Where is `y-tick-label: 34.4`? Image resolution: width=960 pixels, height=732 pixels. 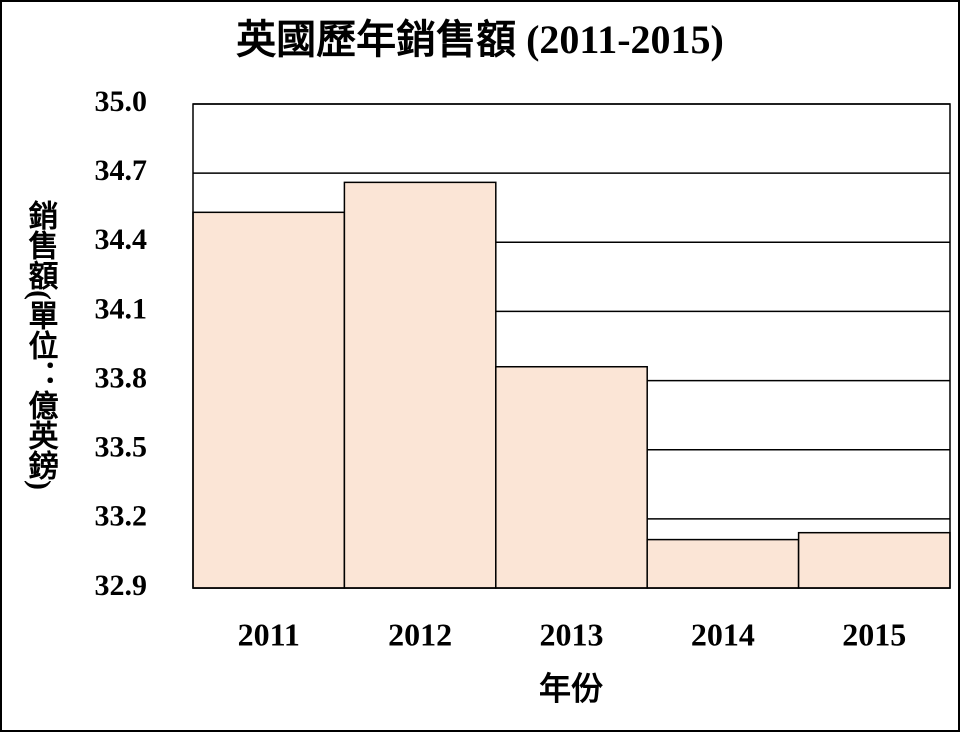 y-tick-label: 34.4 is located at coordinates (121, 239).